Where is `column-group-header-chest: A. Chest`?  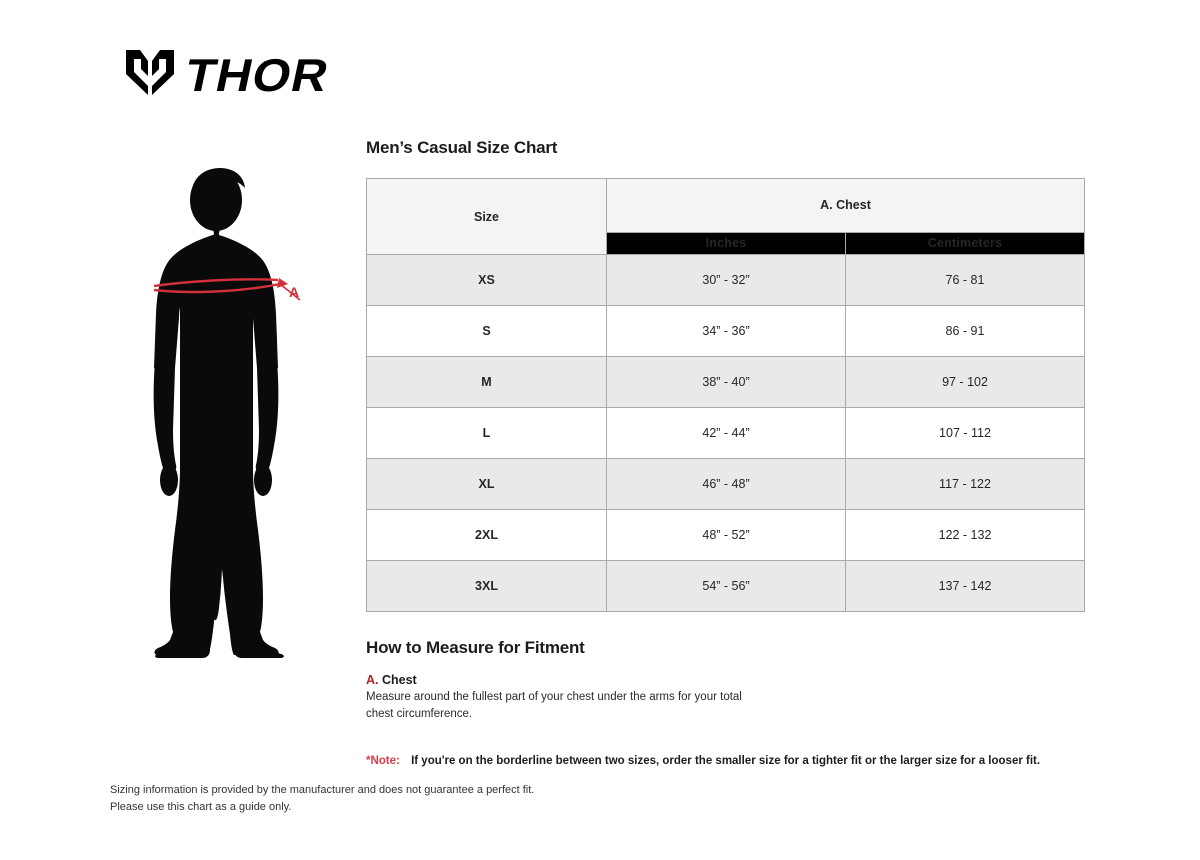 column-group-header-chest: A. Chest is located at coordinates (845, 205).